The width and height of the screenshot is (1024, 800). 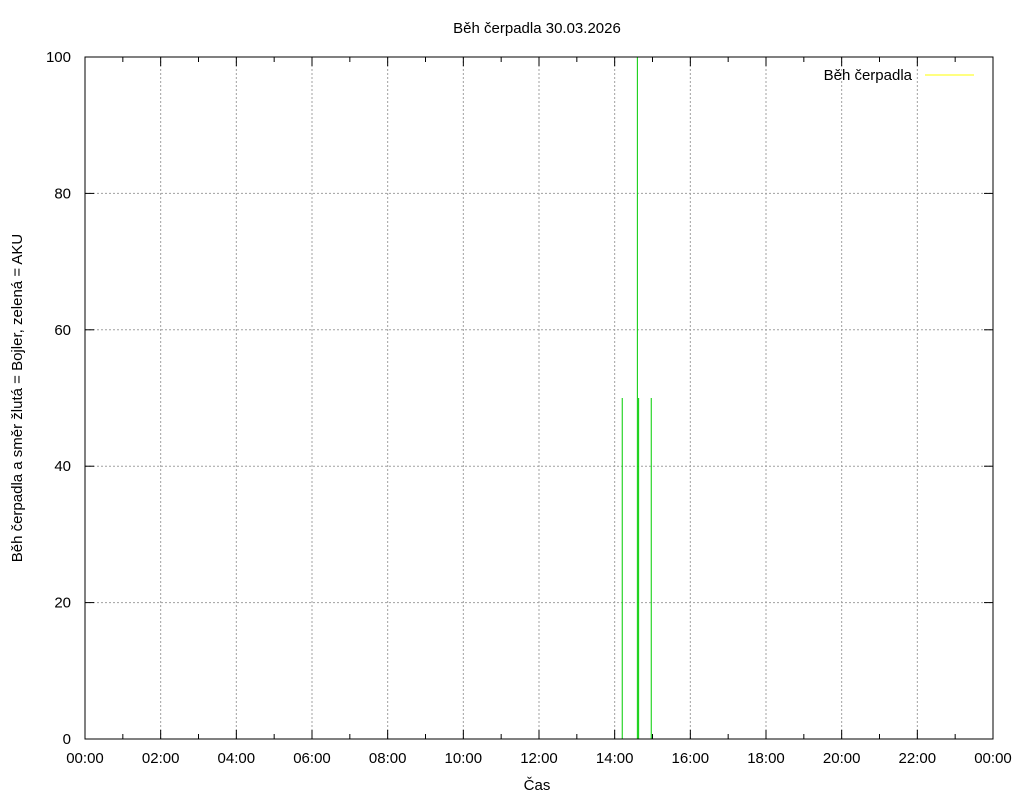 I want to click on x-tick-label: 02:00, so click(x=161, y=758).